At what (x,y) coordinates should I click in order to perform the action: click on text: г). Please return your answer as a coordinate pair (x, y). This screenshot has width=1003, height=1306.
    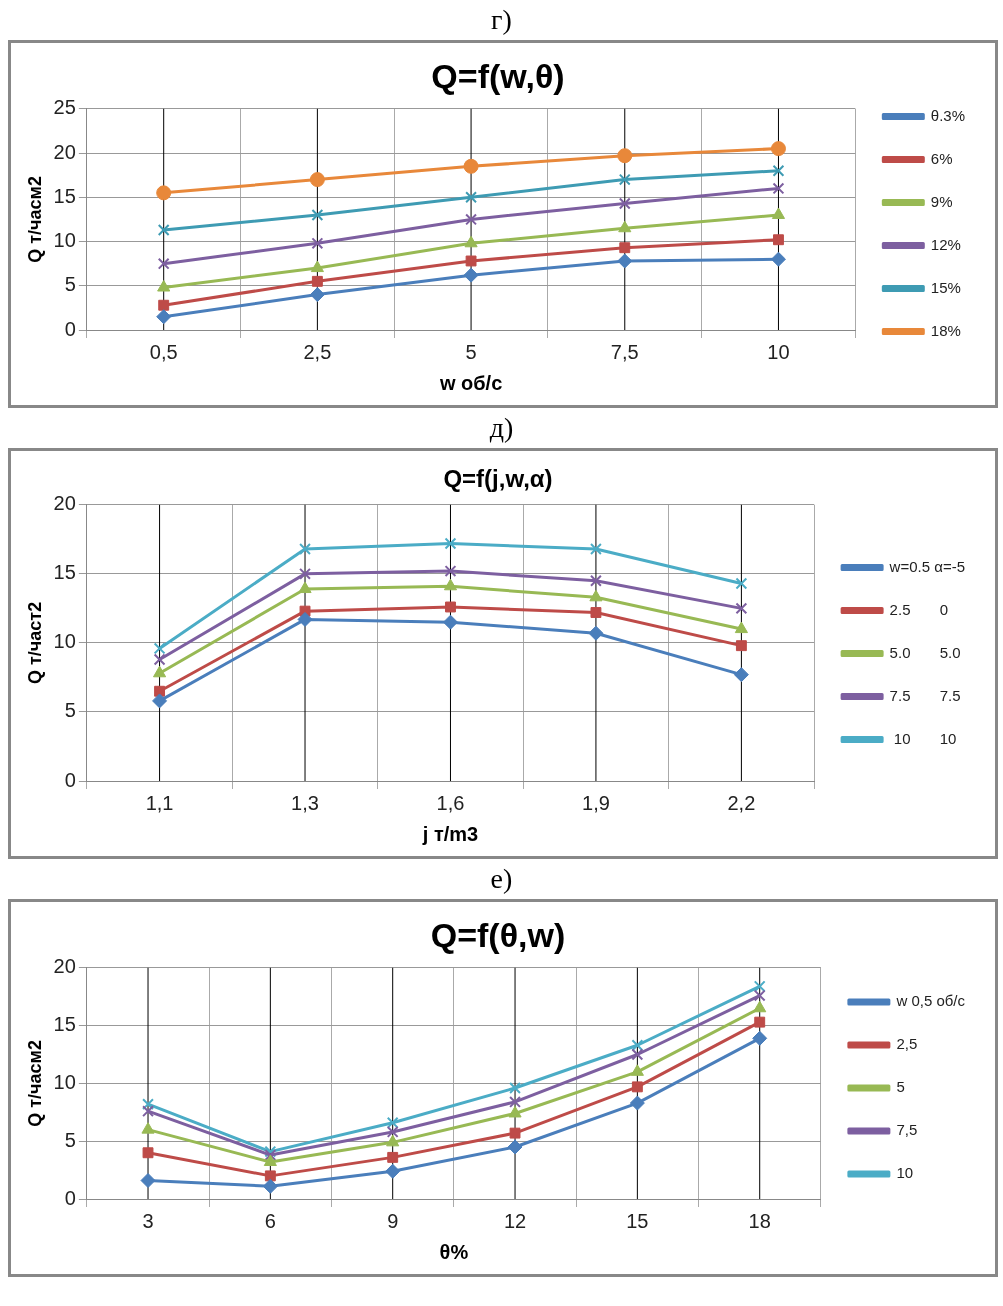
    Looking at the image, I should click on (501, 20).